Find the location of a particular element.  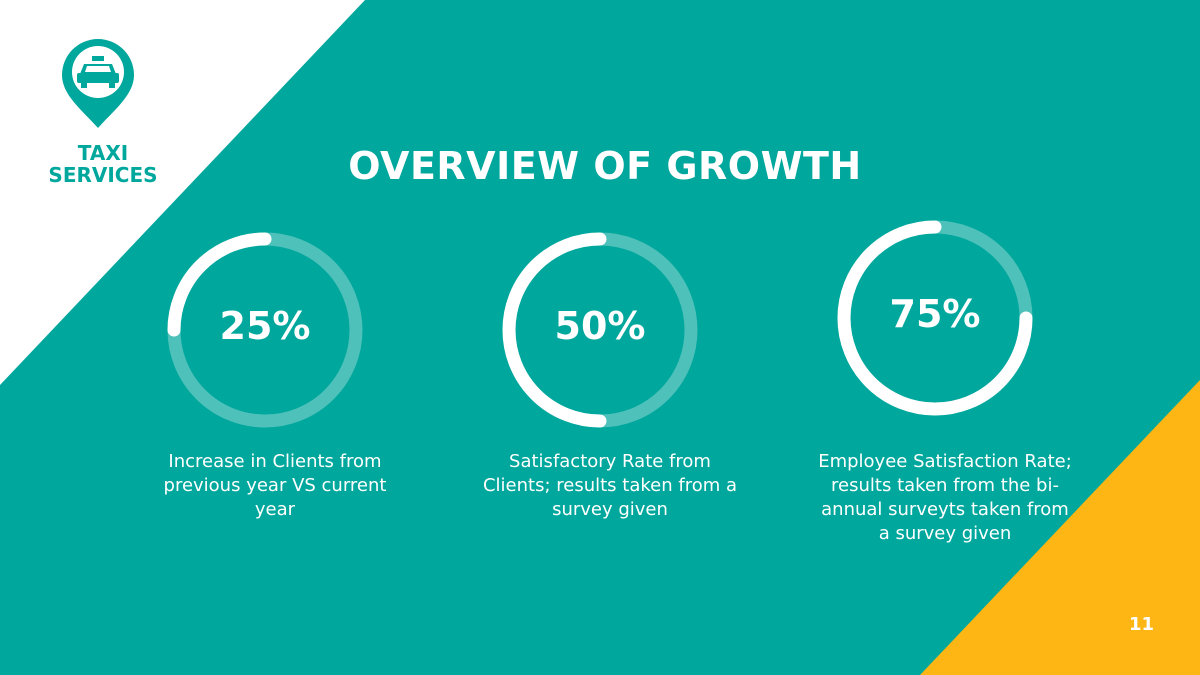

title: OVERVIEW OF GROWTH is located at coordinates (605, 166).